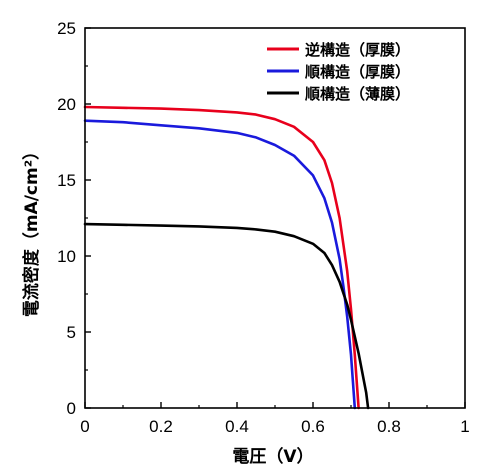 This screenshot has width=500, height=471. Describe the element at coordinates (66, 180) in the screenshot. I see `y-tick-label: 15` at that location.